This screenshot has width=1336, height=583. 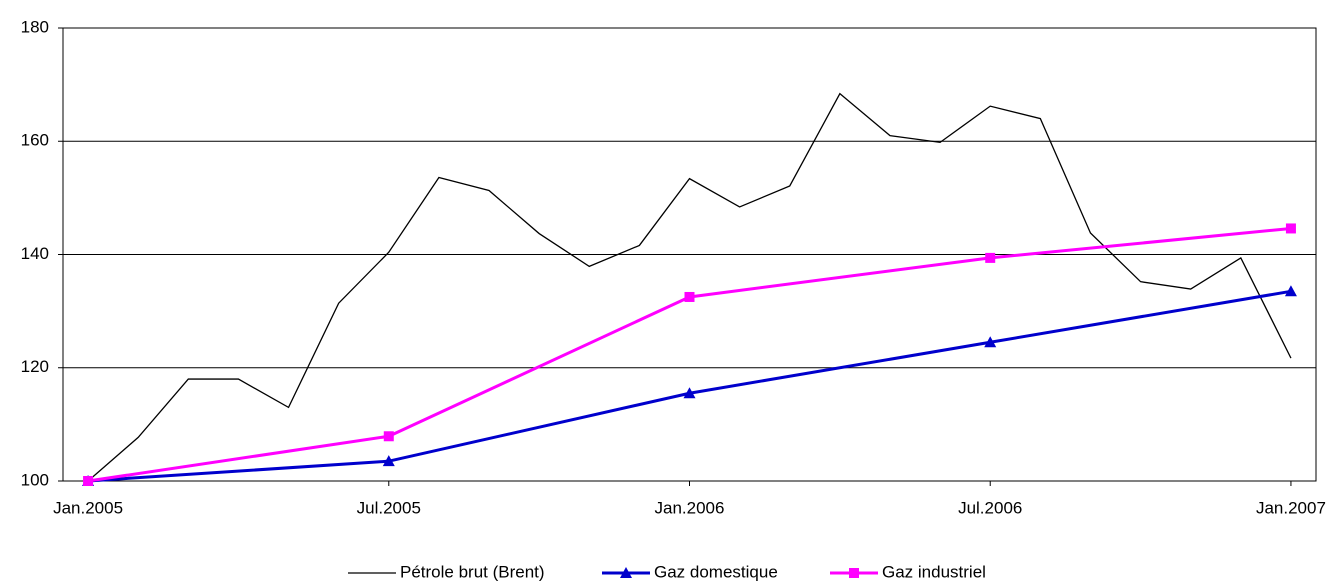 I want to click on x-tick-label: Jan.2007, so click(x=1291, y=507).